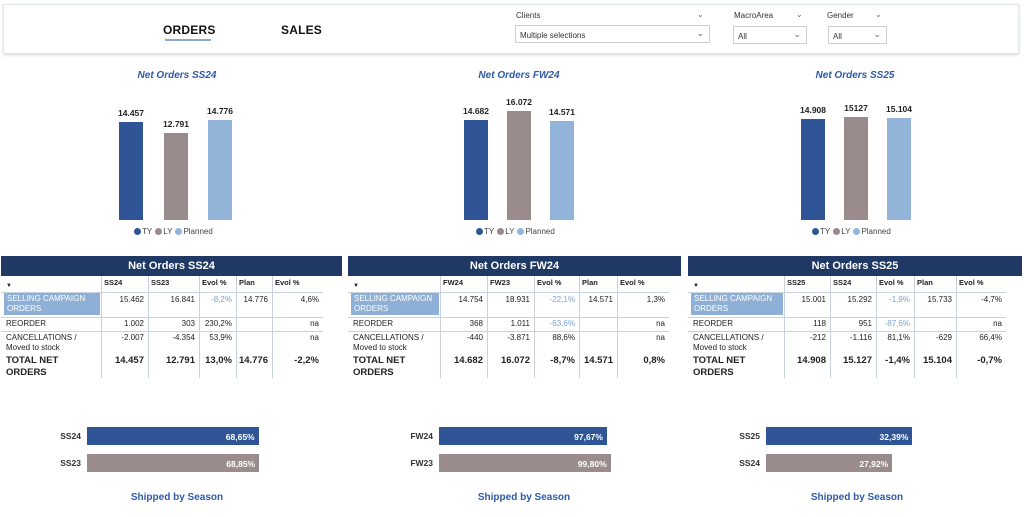 The width and height of the screenshot is (1024, 517). Describe the element at coordinates (857, 360) in the screenshot. I see `table-cell: 15.127` at that location.